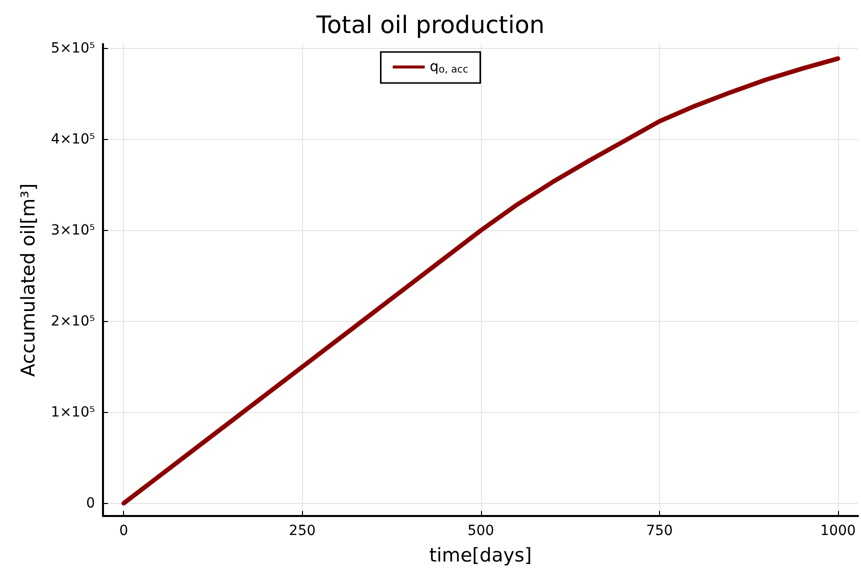 The width and height of the screenshot is (861, 571). What do you see at coordinates (29, 280) in the screenshot?
I see `y-axis-title: Accumulated oil[m³]` at bounding box center [29, 280].